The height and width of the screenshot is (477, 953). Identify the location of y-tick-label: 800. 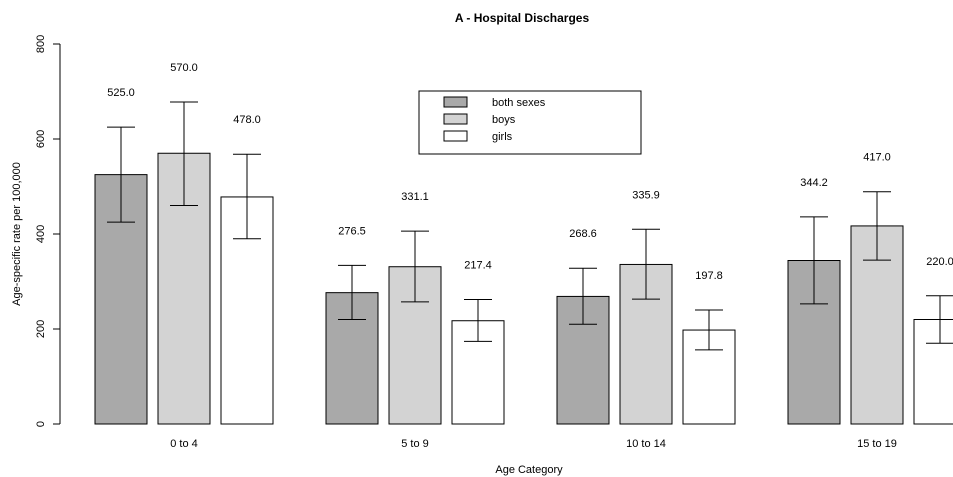
(41, 44).